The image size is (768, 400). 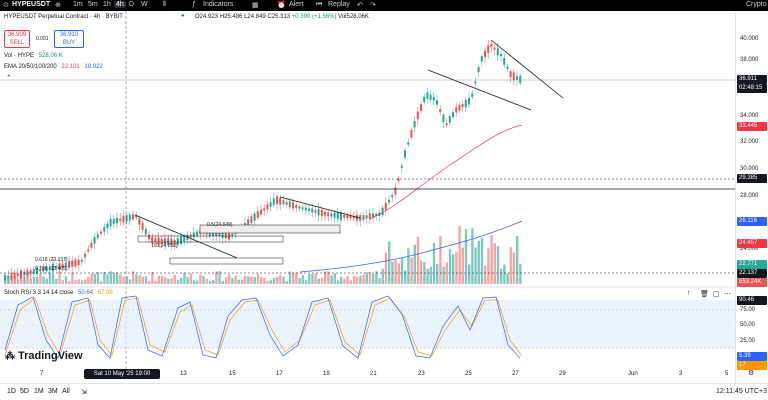 I want to click on alert-icon: ⏰, so click(x=281, y=5).